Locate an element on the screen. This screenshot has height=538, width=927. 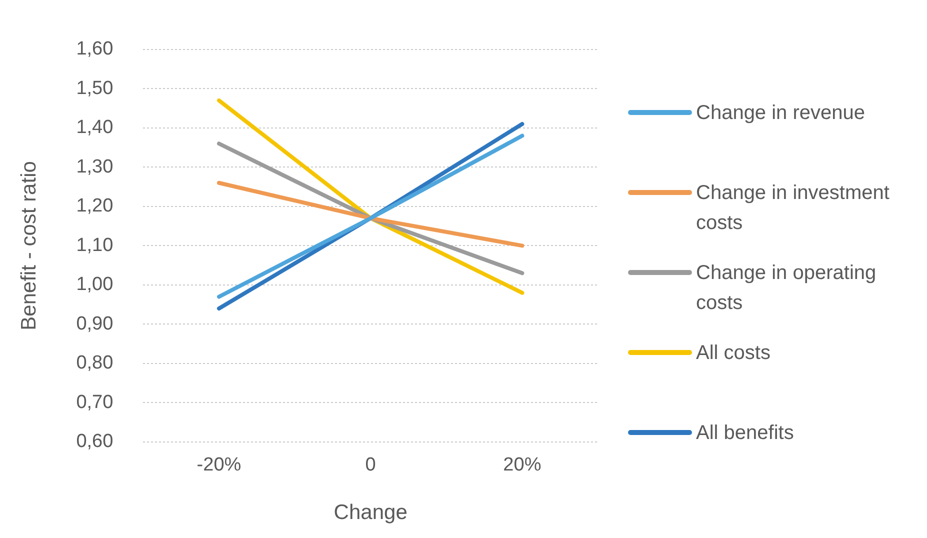
y-tick-label: 1,30 is located at coordinates (95, 167).